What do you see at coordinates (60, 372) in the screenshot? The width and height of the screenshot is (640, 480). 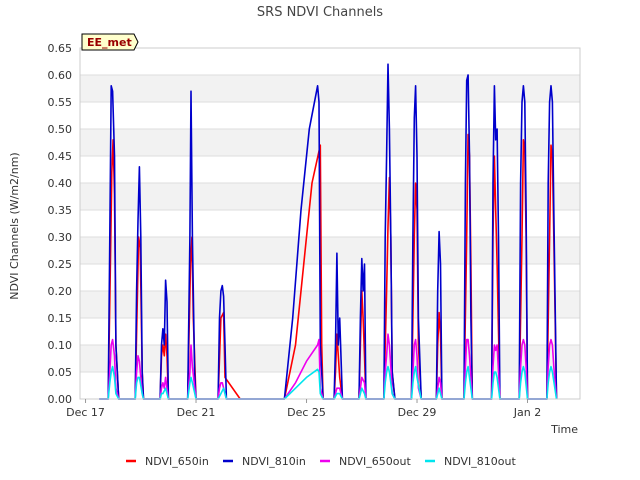 I see `y-tick-label: 0.05` at bounding box center [60, 372].